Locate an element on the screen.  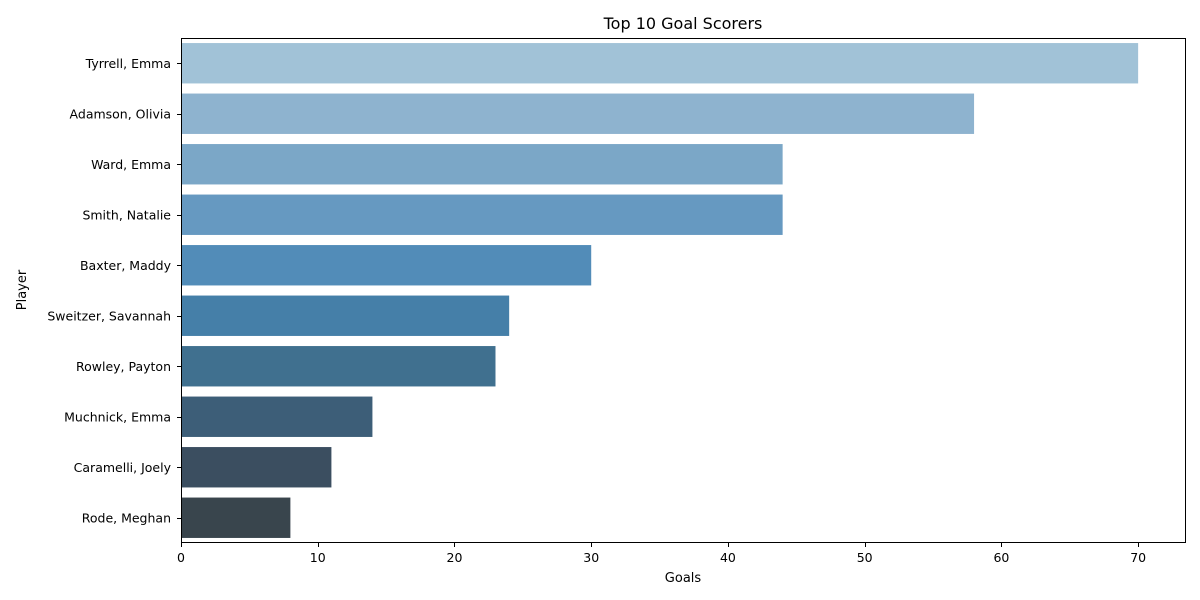
y-tick-label: Ward, Emma is located at coordinates (131, 164).